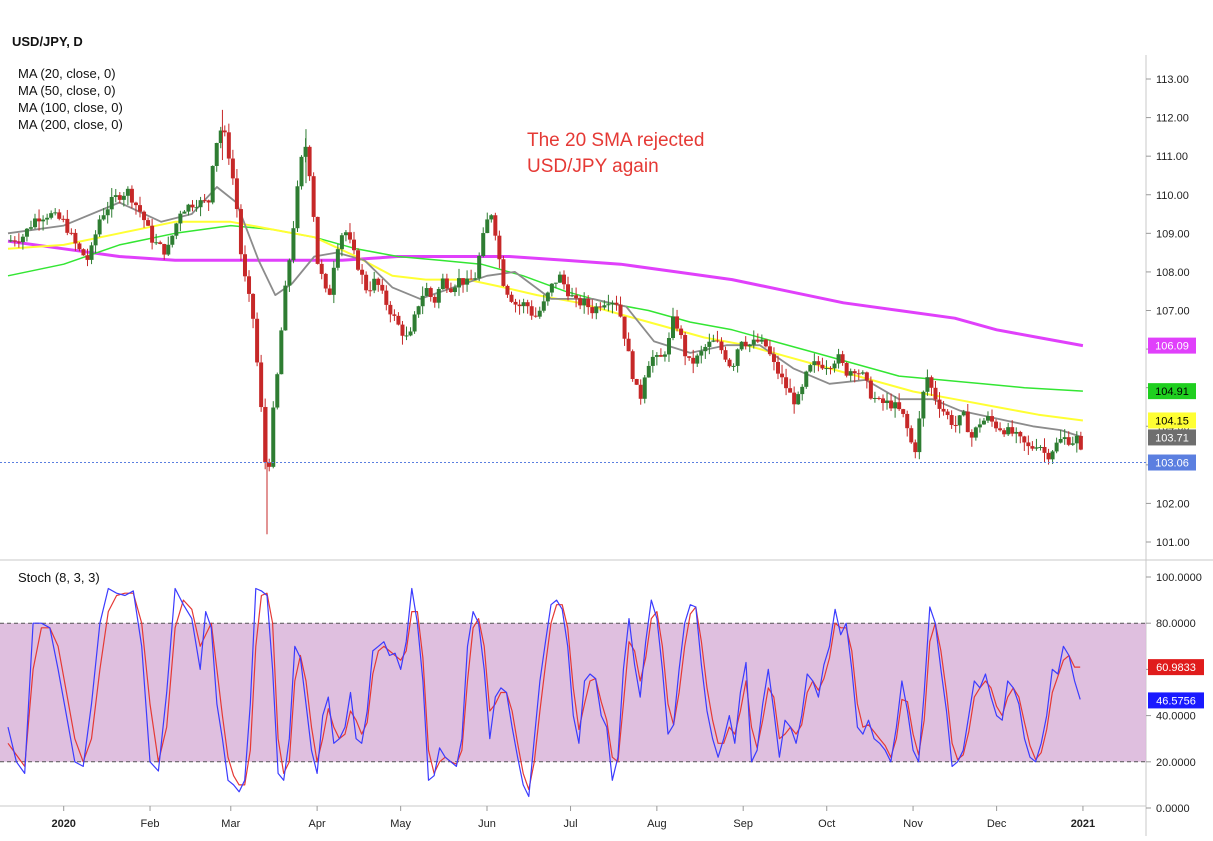 This screenshot has width=1213, height=841. Describe the element at coordinates (593, 166) in the screenshot. I see `annotation-line-2: USD/JPY again` at that location.